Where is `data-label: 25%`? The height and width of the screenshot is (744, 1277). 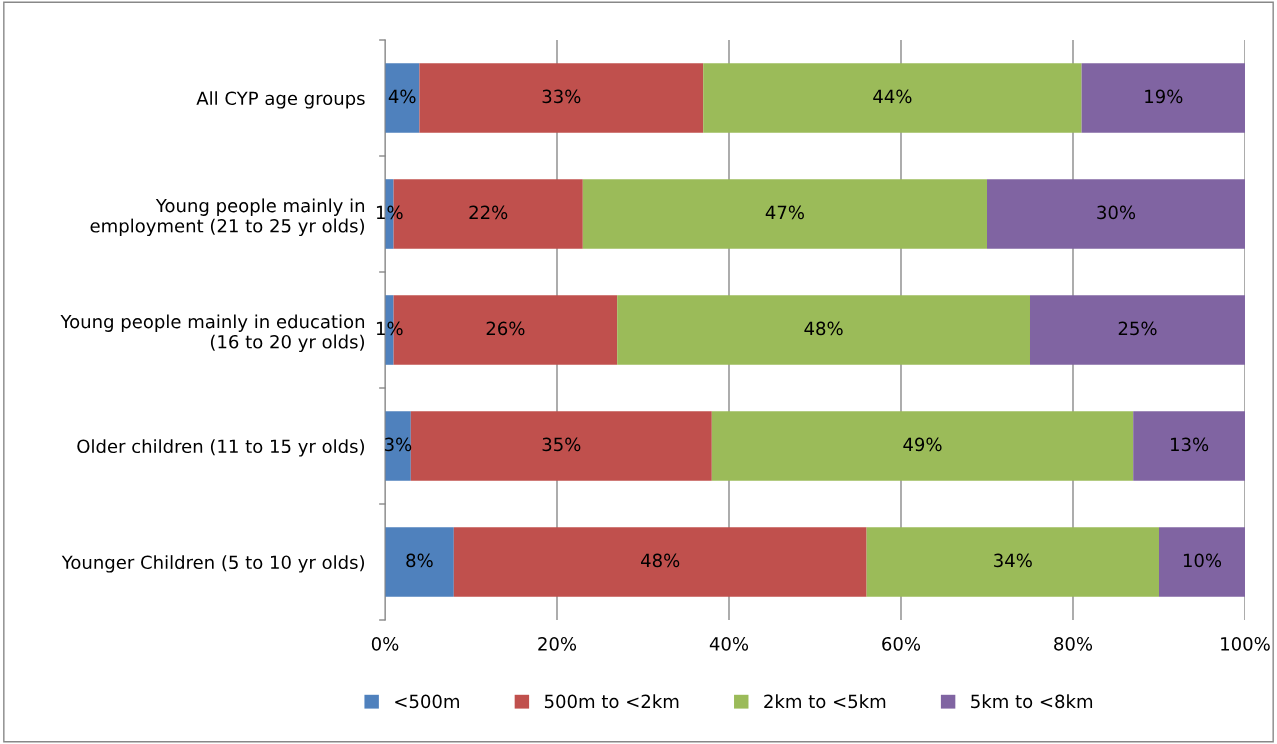
data-label: 25% is located at coordinates (1137, 328).